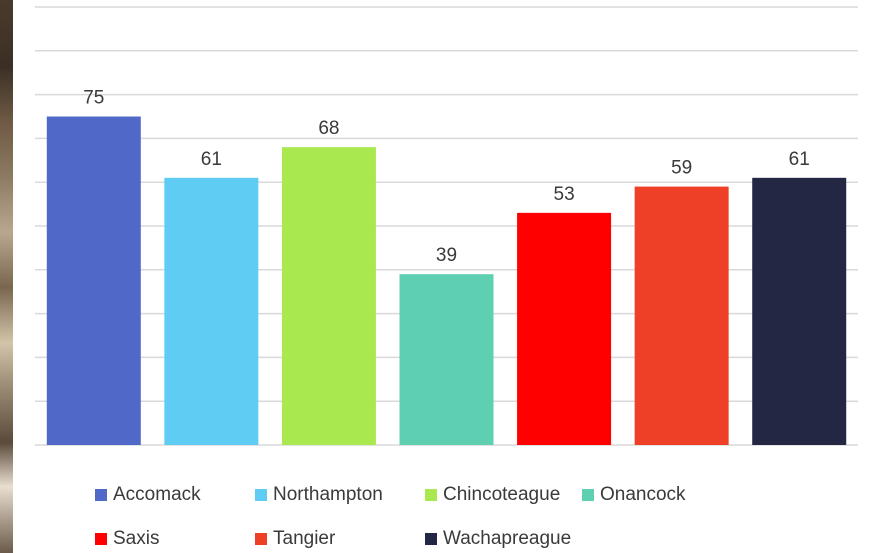 Image resolution: width=875 pixels, height=553 pixels. What do you see at coordinates (431, 495) in the screenshot?
I see `legend-swatch-chincoteague` at bounding box center [431, 495].